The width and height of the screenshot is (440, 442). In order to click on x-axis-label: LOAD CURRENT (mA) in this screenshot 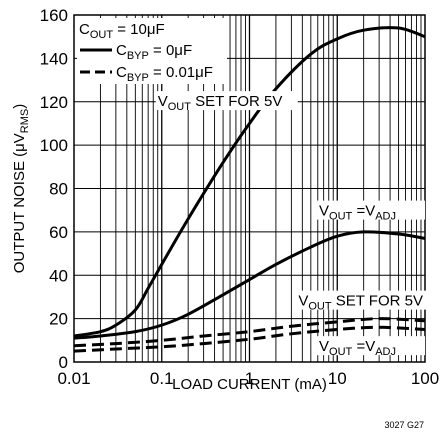, I will do `click(249, 384)`.